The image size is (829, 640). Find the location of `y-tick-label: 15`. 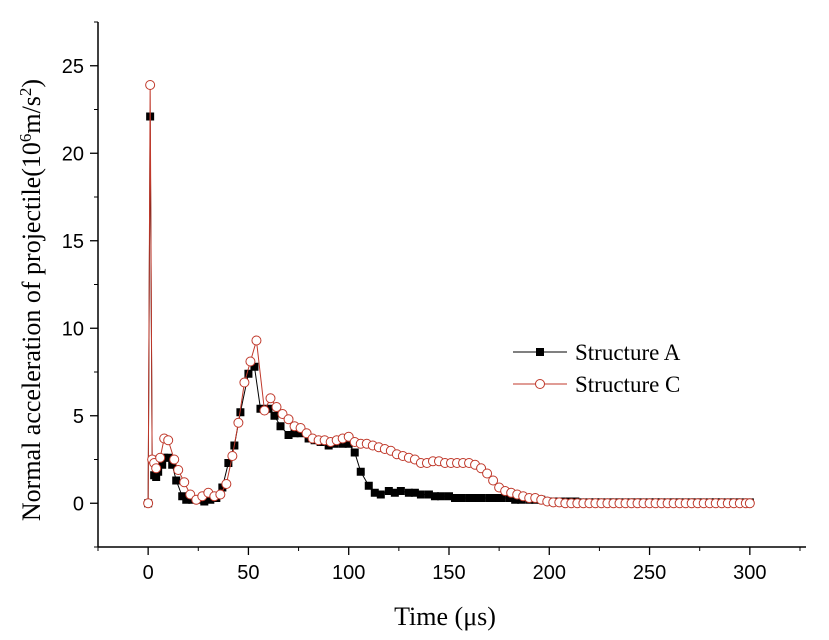

y-tick-label: 15 is located at coordinates (73, 242).